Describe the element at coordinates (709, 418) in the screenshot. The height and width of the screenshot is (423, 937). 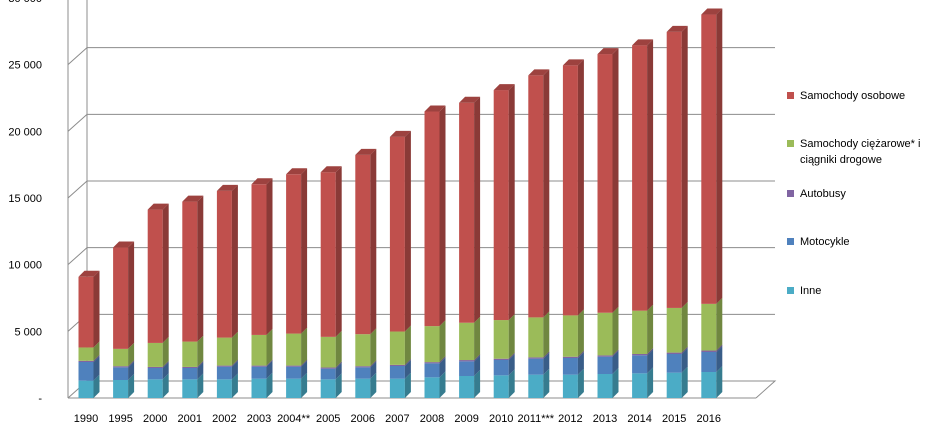
I see `x-tick-label: 2016` at that location.